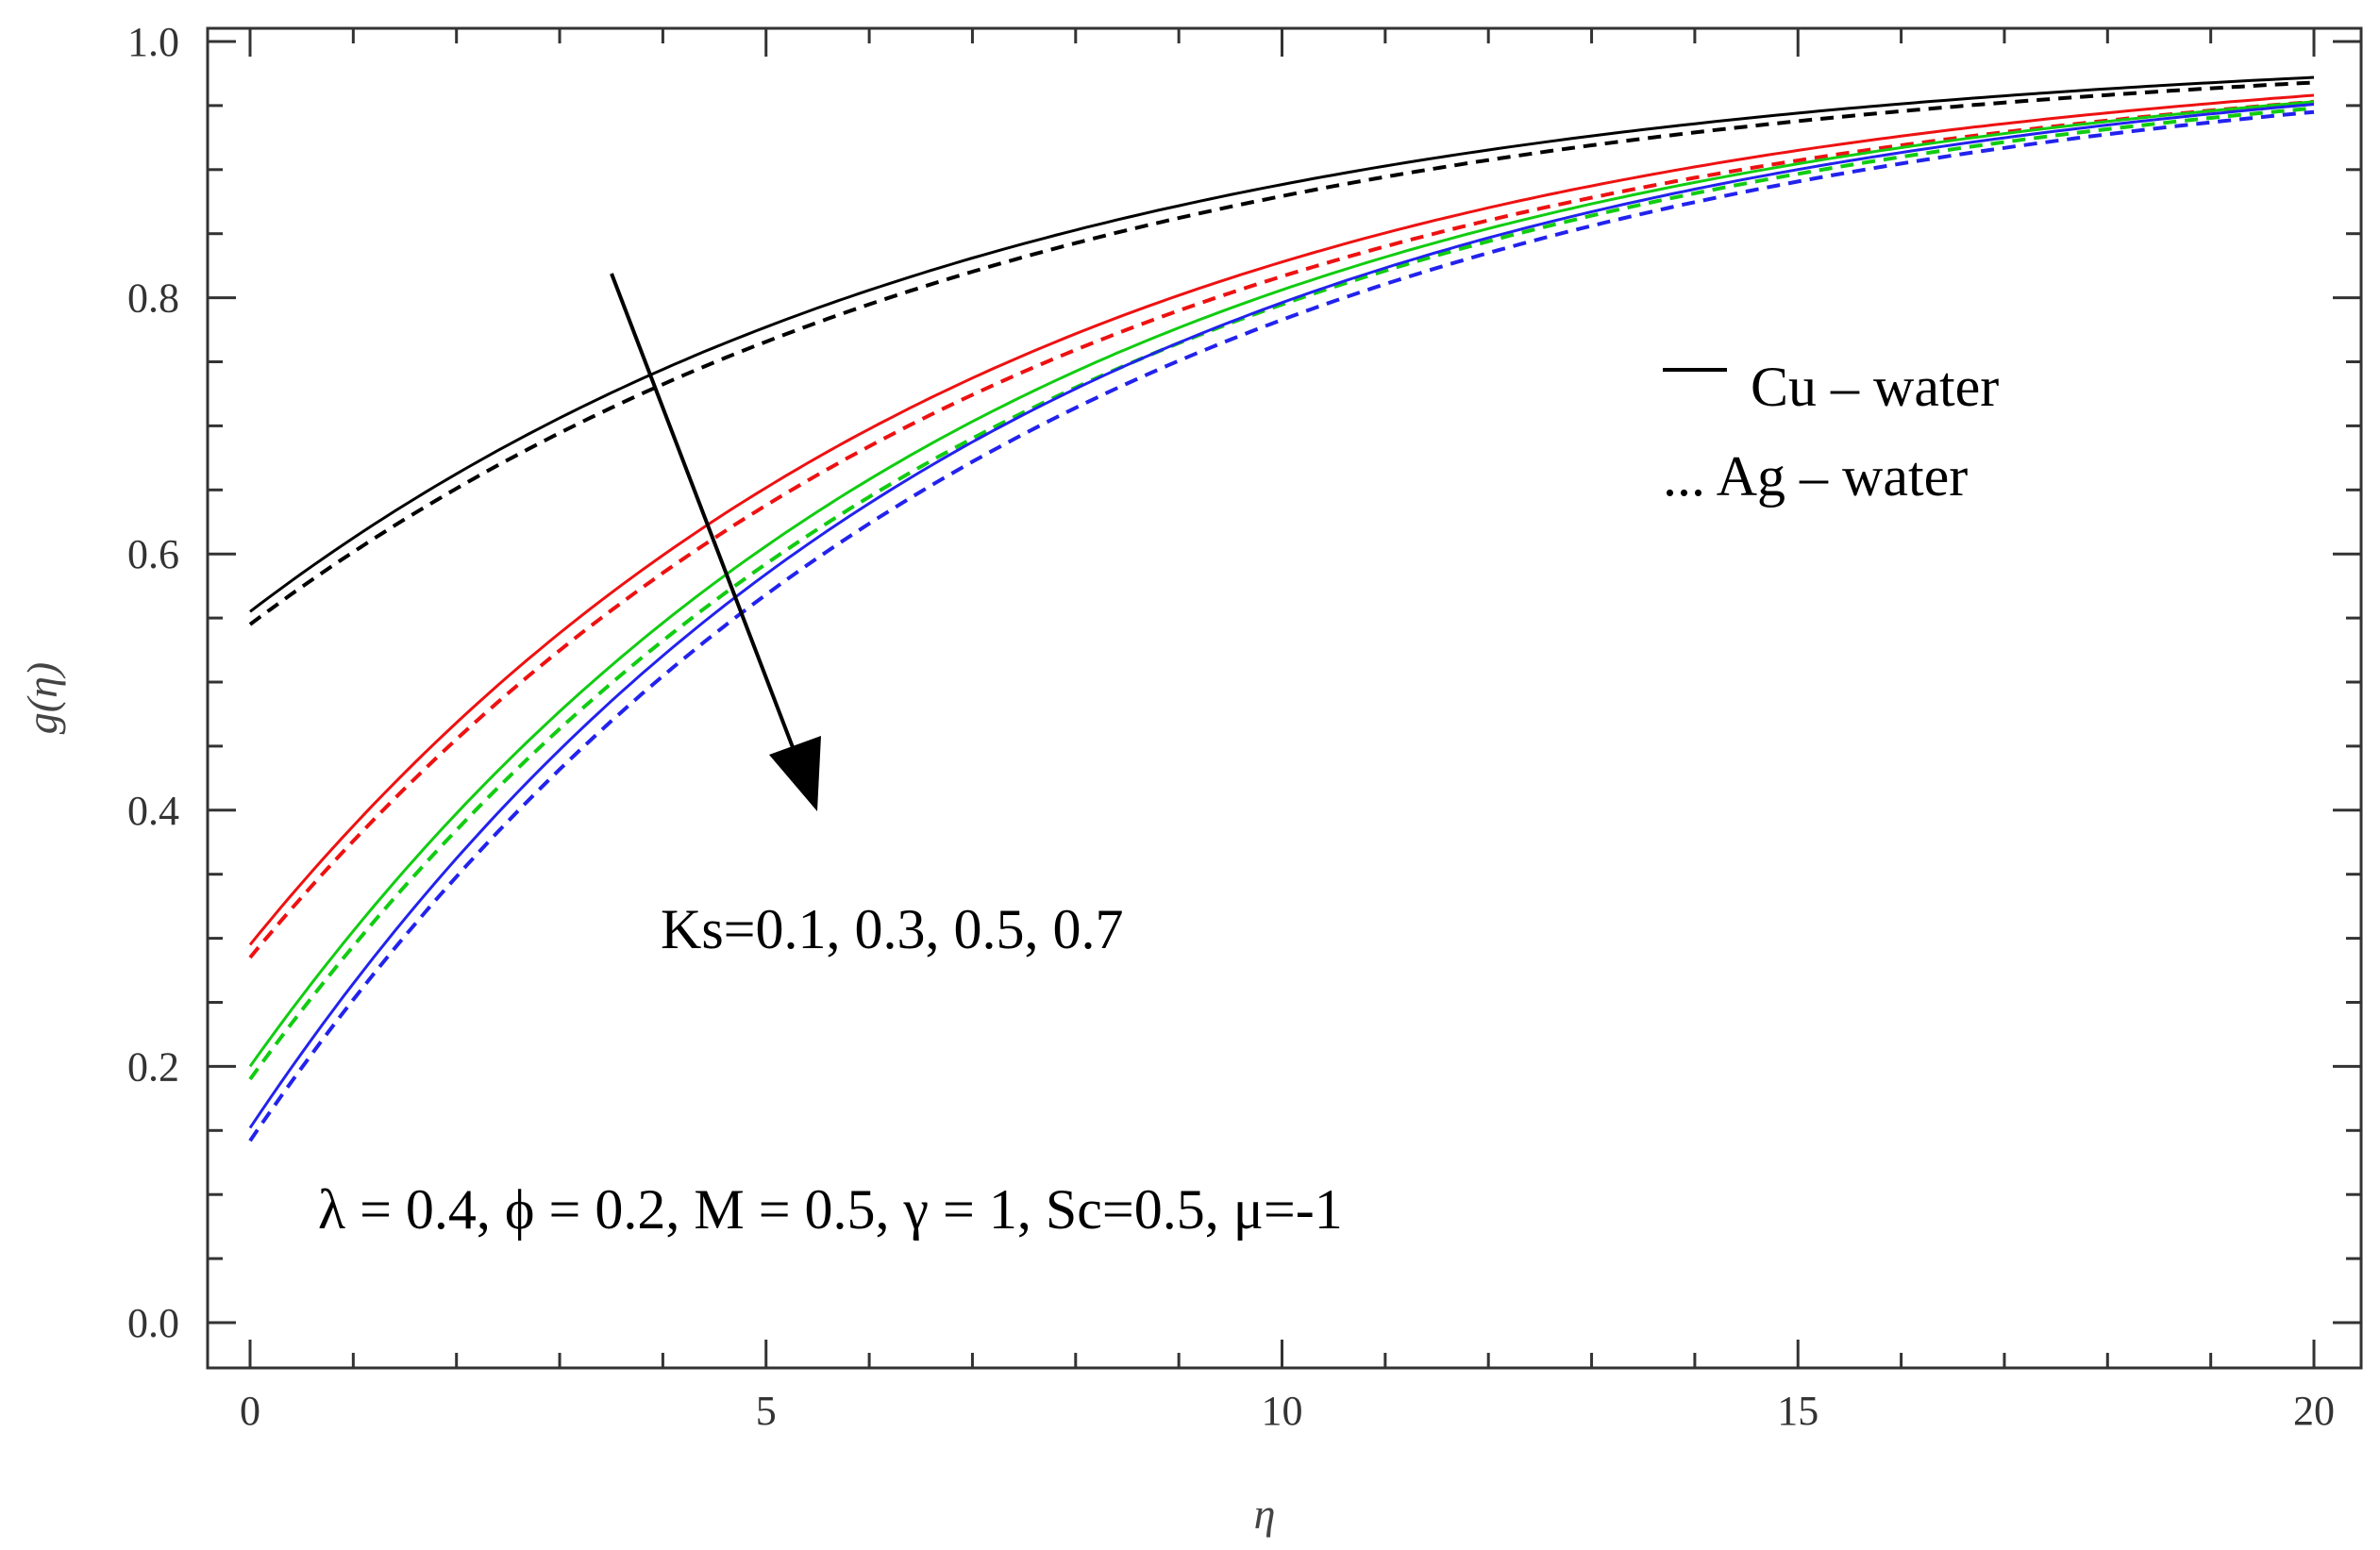  What do you see at coordinates (766, 1411) in the screenshot?
I see `x-tick-label: 5` at bounding box center [766, 1411].